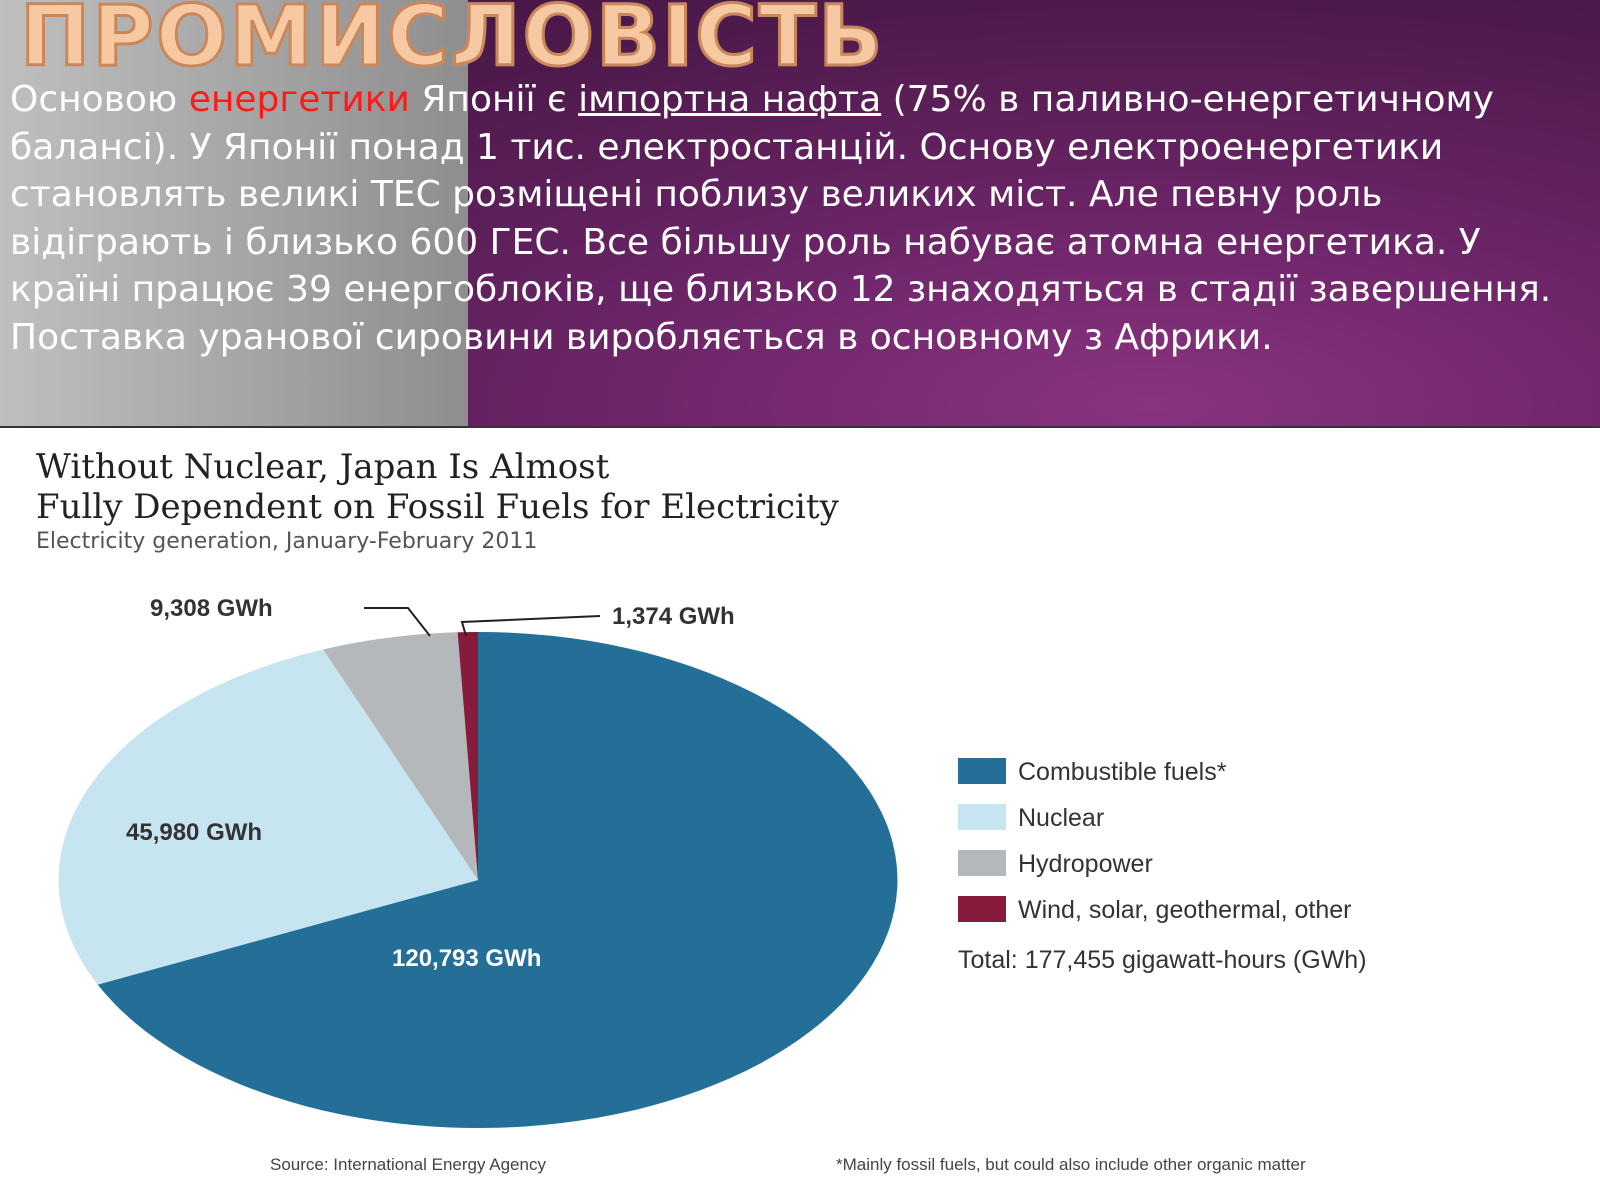 The height and width of the screenshot is (1202, 1600). What do you see at coordinates (299, 99) in the screenshot?
I see `highlighted-term: енергетики` at bounding box center [299, 99].